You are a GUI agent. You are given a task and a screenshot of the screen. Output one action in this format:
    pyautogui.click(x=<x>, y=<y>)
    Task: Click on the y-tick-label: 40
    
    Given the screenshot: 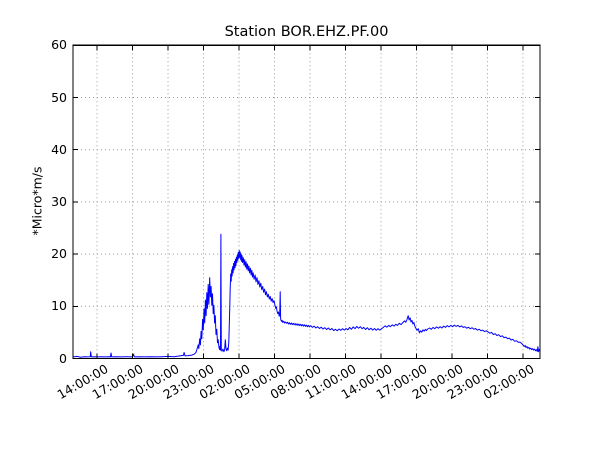 What is the action you would take?
    pyautogui.click(x=59, y=149)
    